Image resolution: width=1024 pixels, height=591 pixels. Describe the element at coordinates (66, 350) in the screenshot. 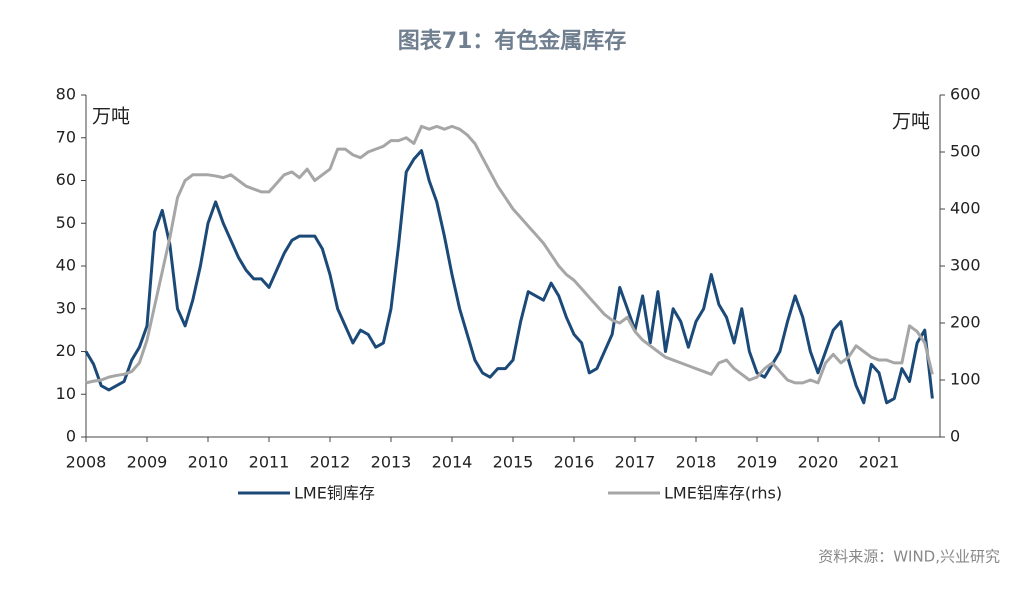

I see `y-tick-label: 20` at that location.